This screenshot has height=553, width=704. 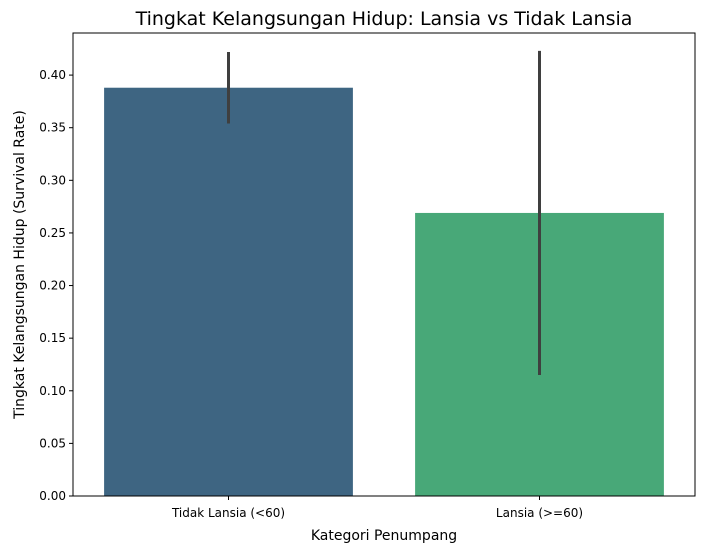 What do you see at coordinates (52, 75) in the screenshot?
I see `y-tick-label-8: 0.40` at bounding box center [52, 75].